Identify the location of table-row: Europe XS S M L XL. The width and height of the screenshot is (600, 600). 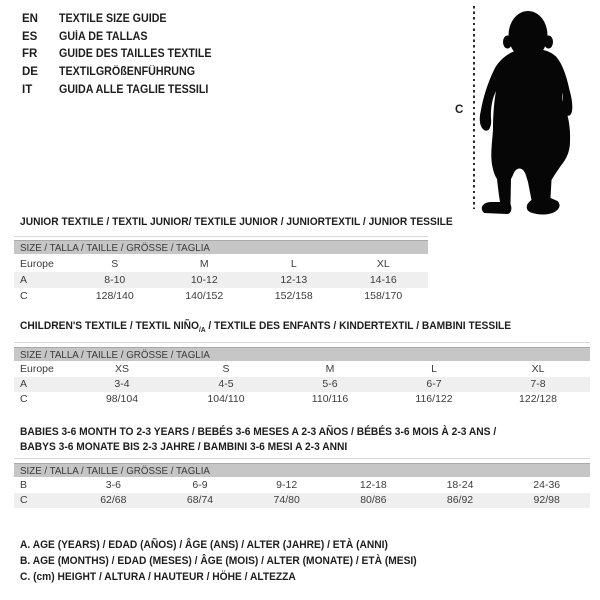
(302, 369).